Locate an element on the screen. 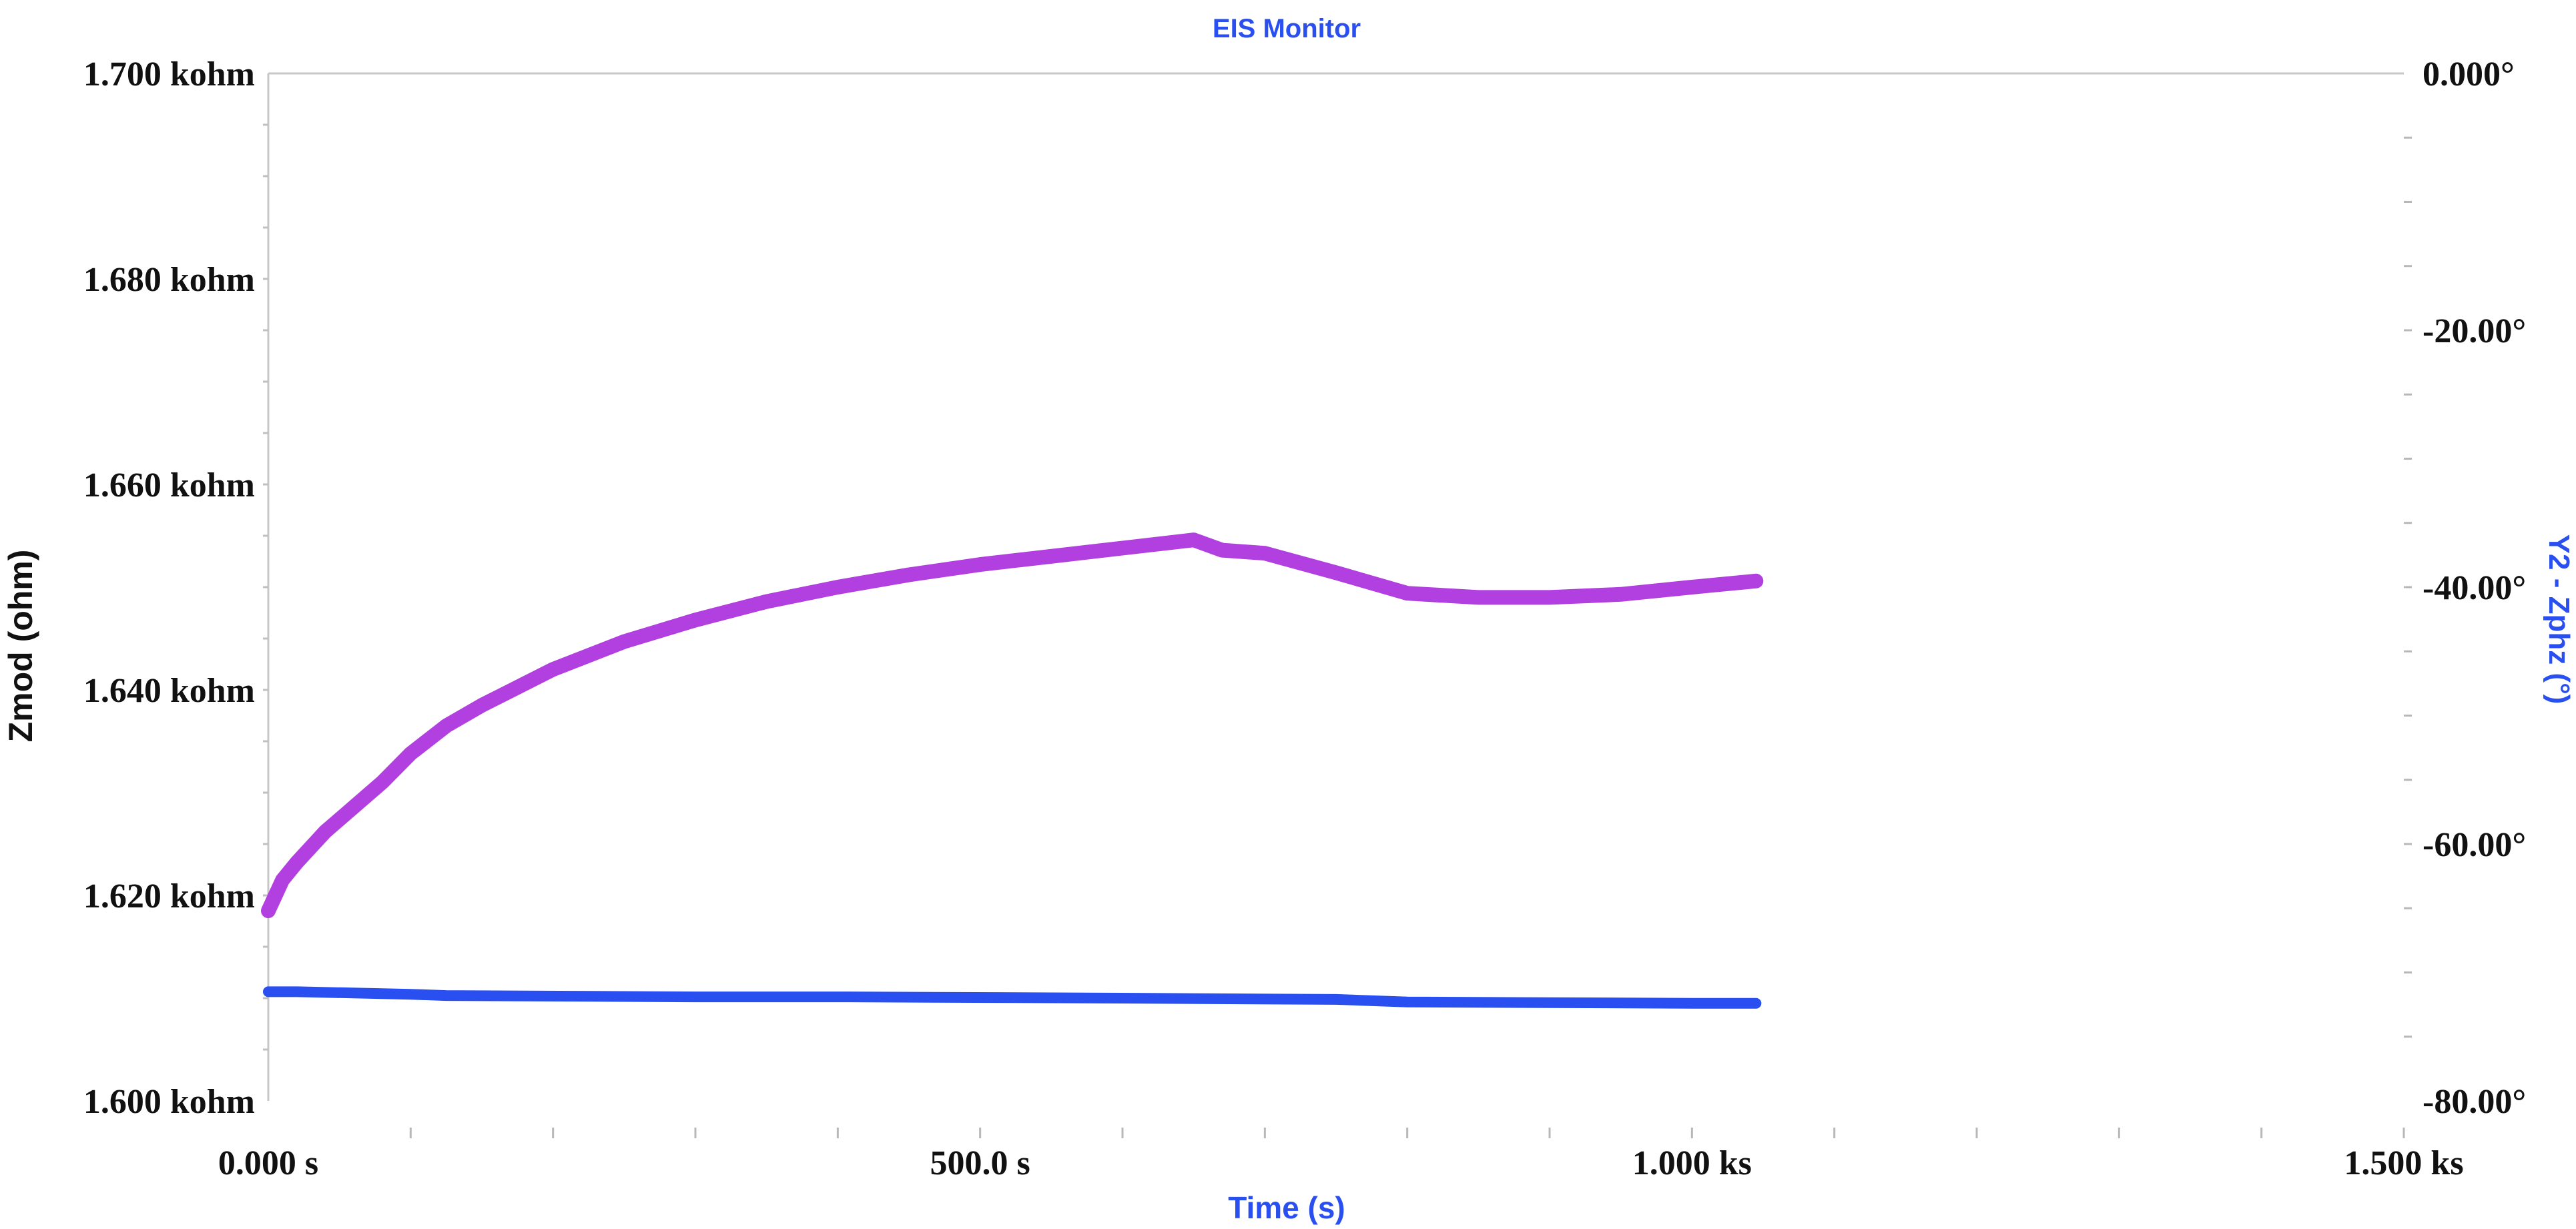 This screenshot has height=1229, width=2576. y2-tick-labels: 0.000° -20.00° -40.00° -60.00° -80.00° is located at coordinates (2474, 588).